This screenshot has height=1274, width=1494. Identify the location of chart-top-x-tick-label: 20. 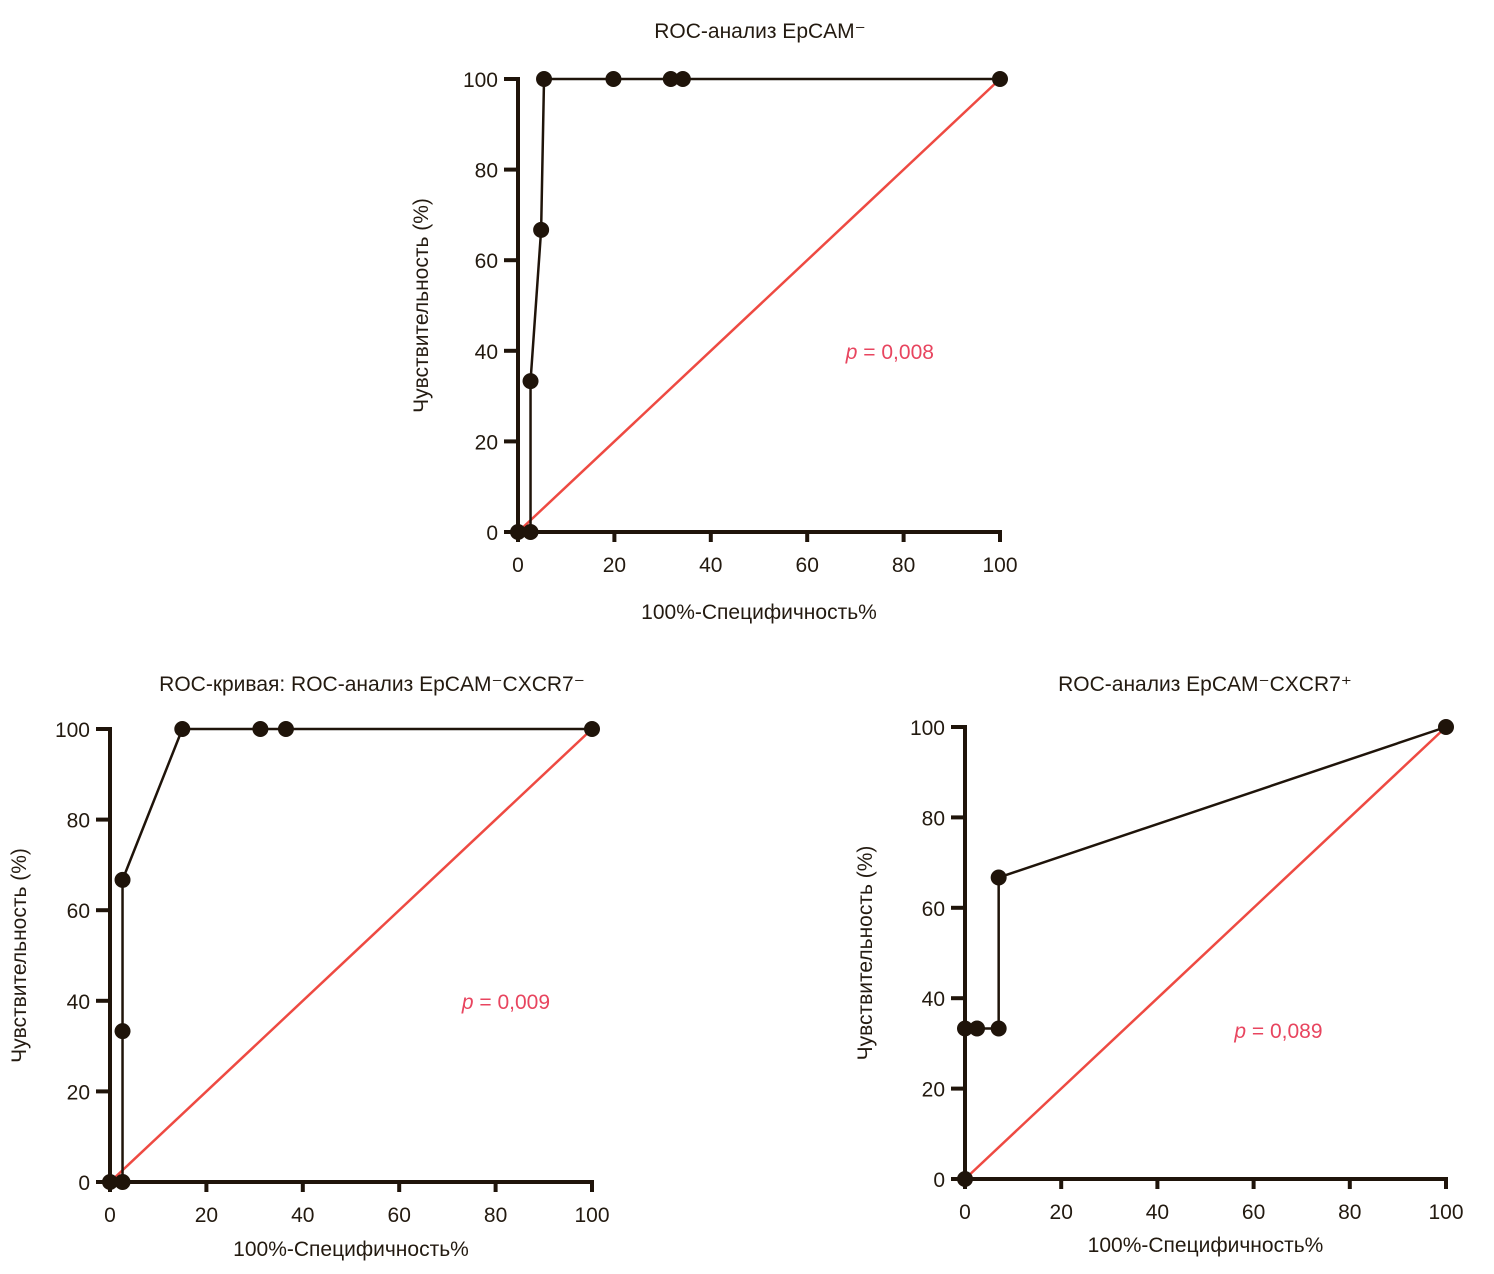
(614, 565).